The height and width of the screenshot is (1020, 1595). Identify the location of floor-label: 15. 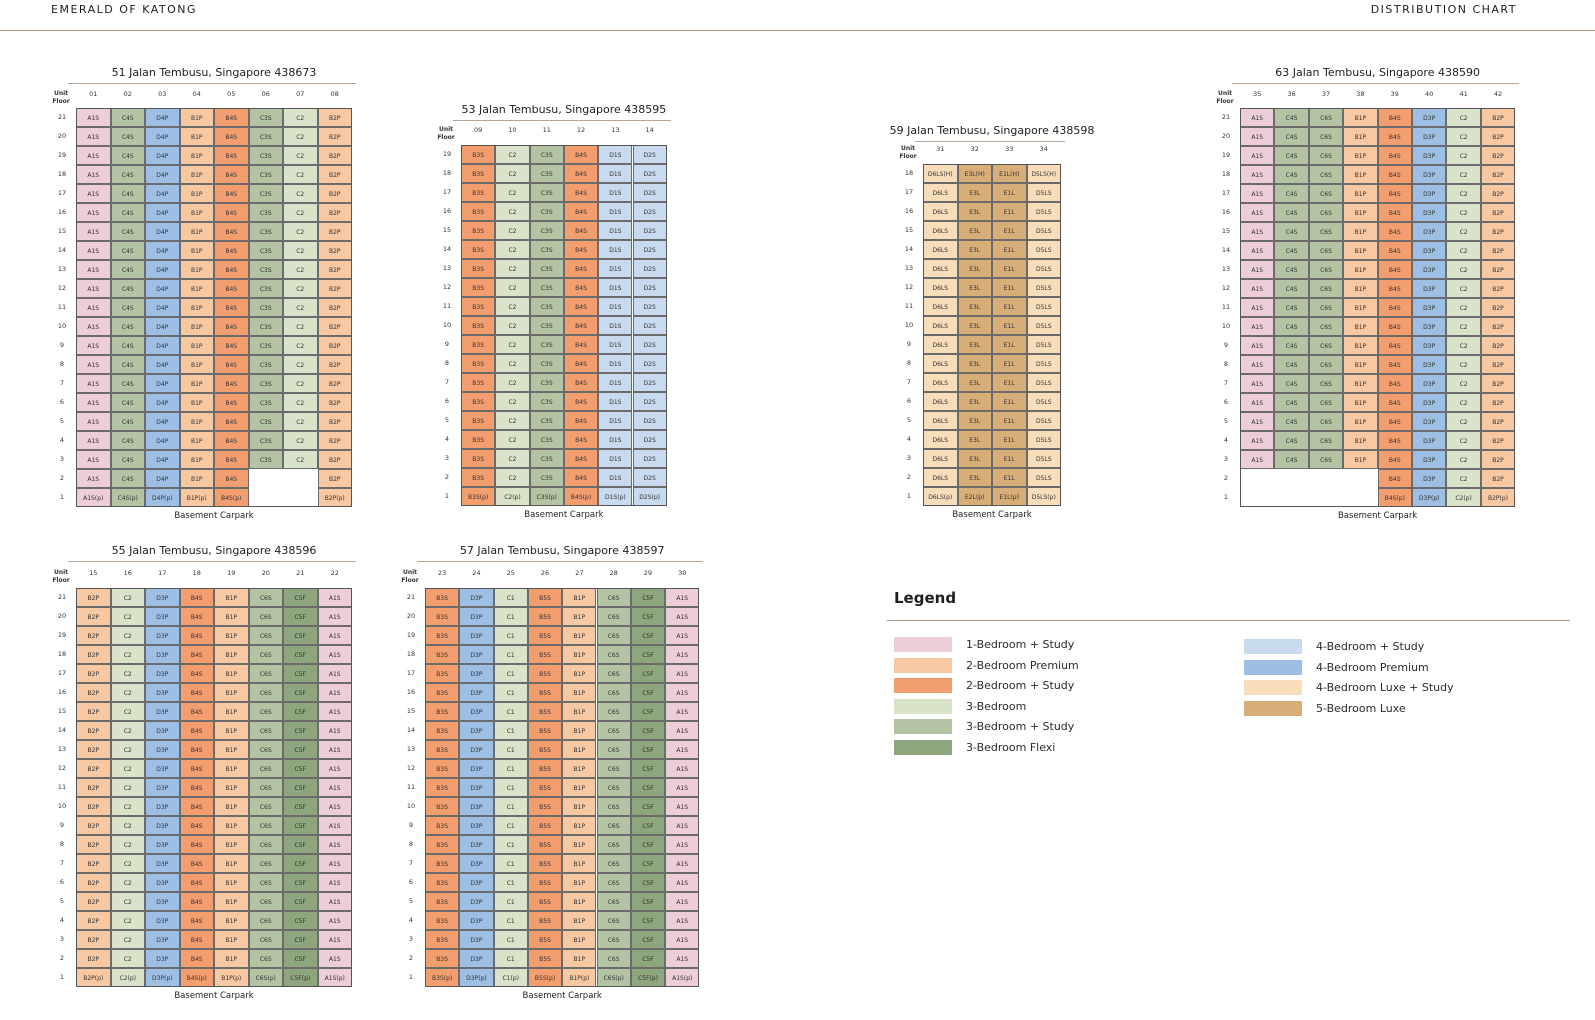
(62, 231).